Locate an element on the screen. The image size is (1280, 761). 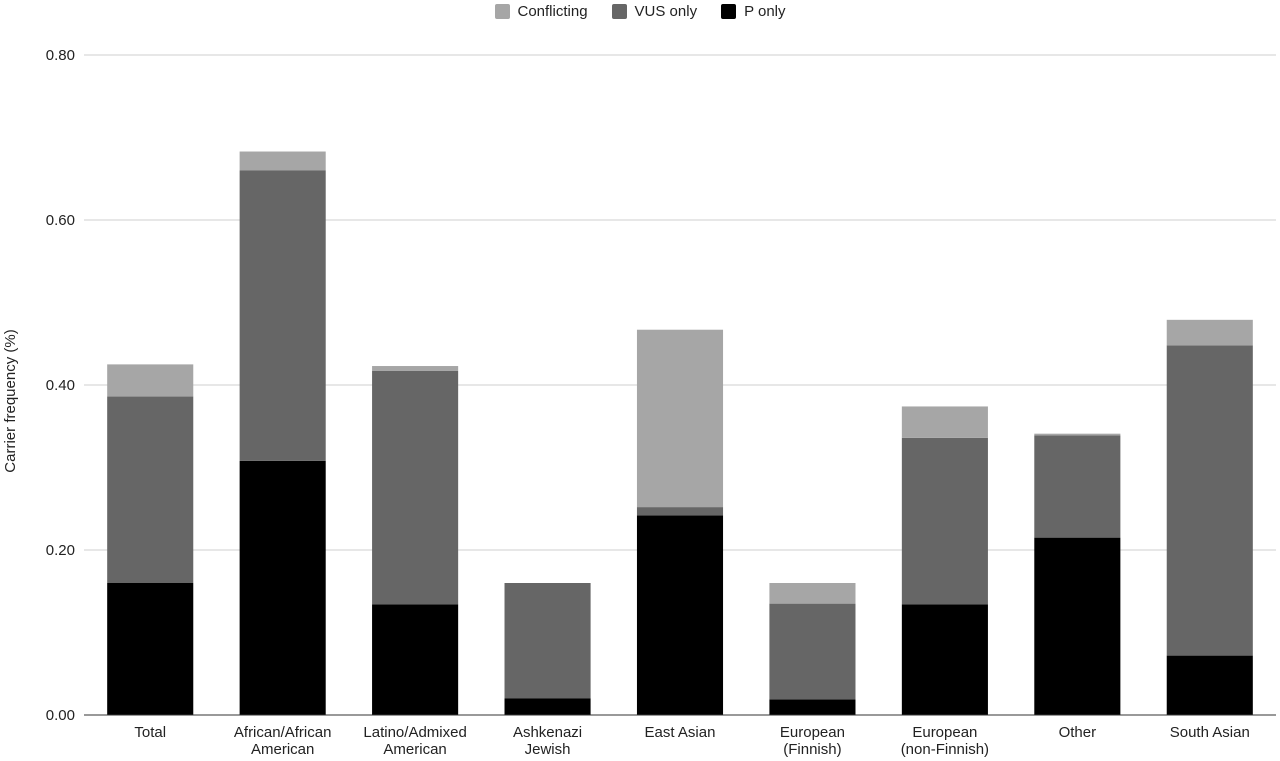
x-tick-label: Total is located at coordinates (150, 732).